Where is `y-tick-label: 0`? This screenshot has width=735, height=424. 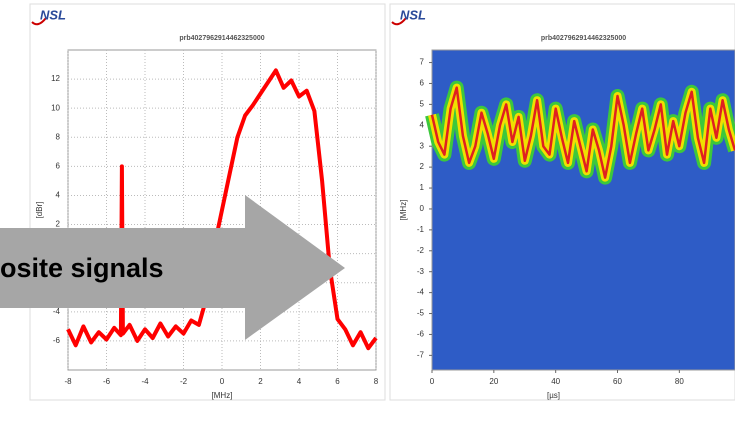 y-tick-label: 0 is located at coordinates (422, 208).